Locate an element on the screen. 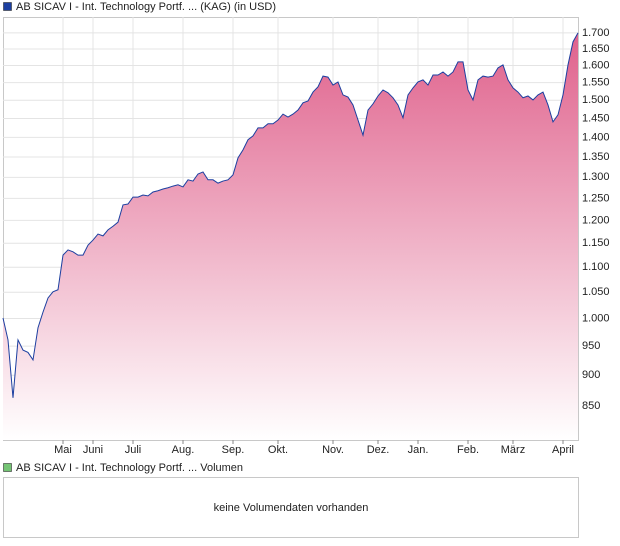 The width and height of the screenshot is (620, 546). y-tick-label: 1.550 is located at coordinates (596, 83).